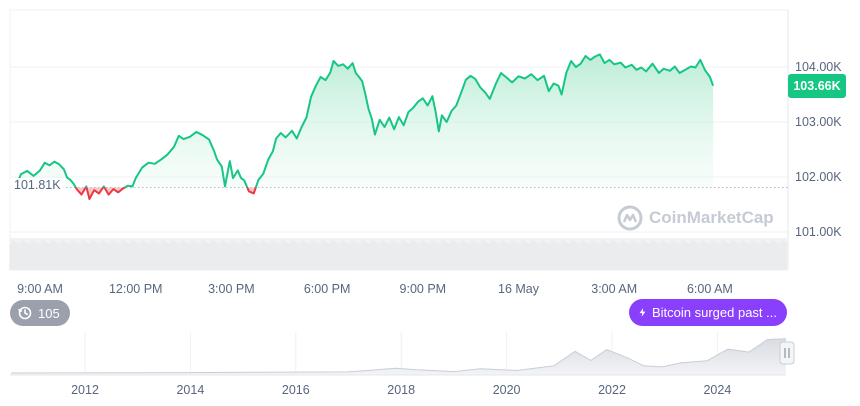  Describe the element at coordinates (37, 185) in the screenshot. I see `reference-price-label: 101.81K` at that location.